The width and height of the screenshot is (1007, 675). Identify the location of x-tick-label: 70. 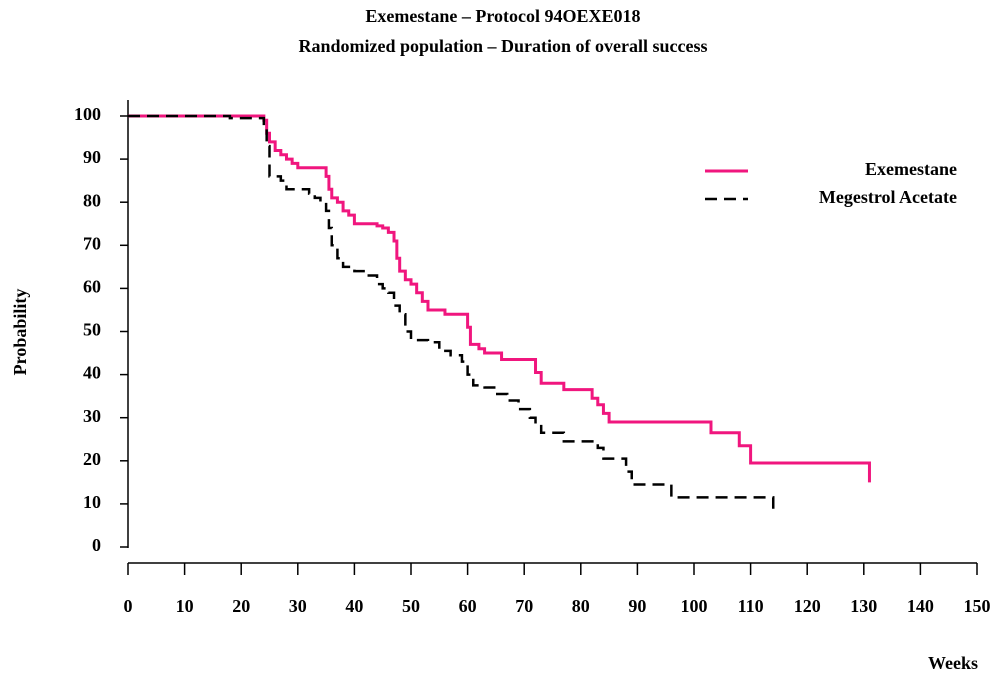
(524, 606).